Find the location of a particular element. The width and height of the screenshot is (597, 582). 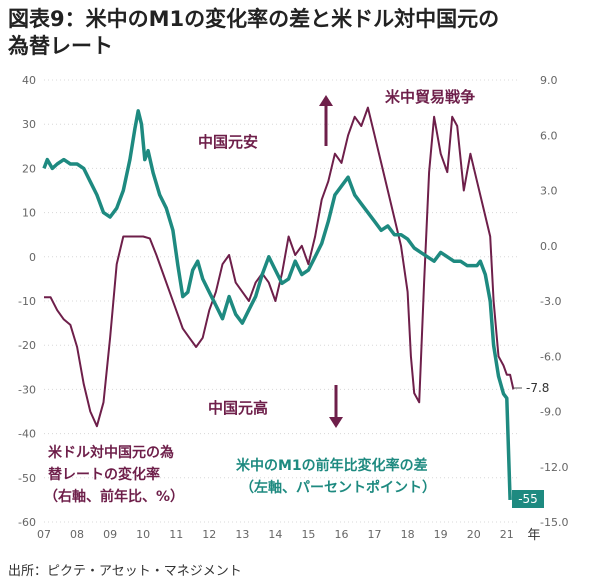

left-tick-label: -10 is located at coordinates (27, 301).